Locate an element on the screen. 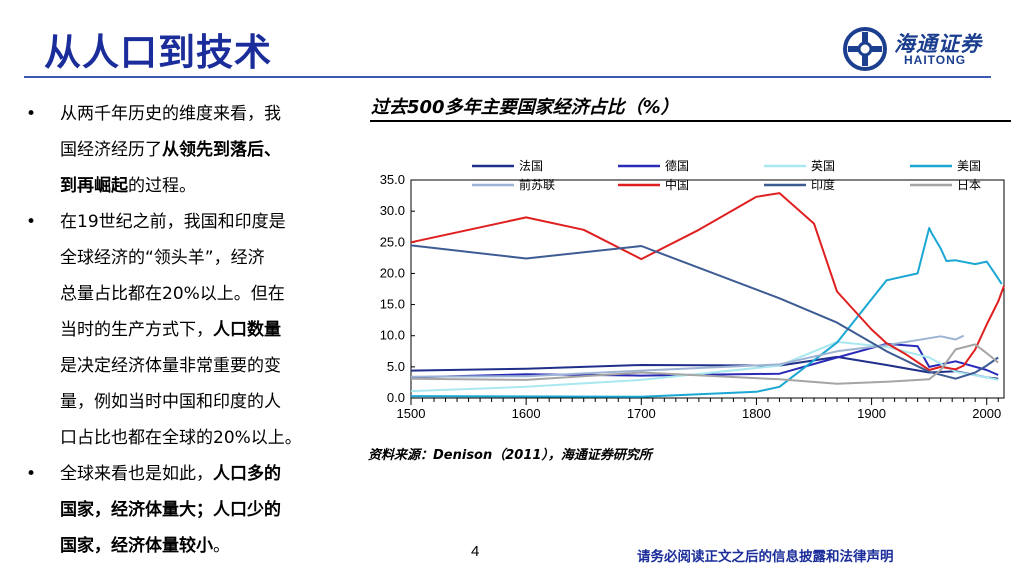 This screenshot has height=576, width=1024. x-tick-label: 1600 is located at coordinates (526, 413).